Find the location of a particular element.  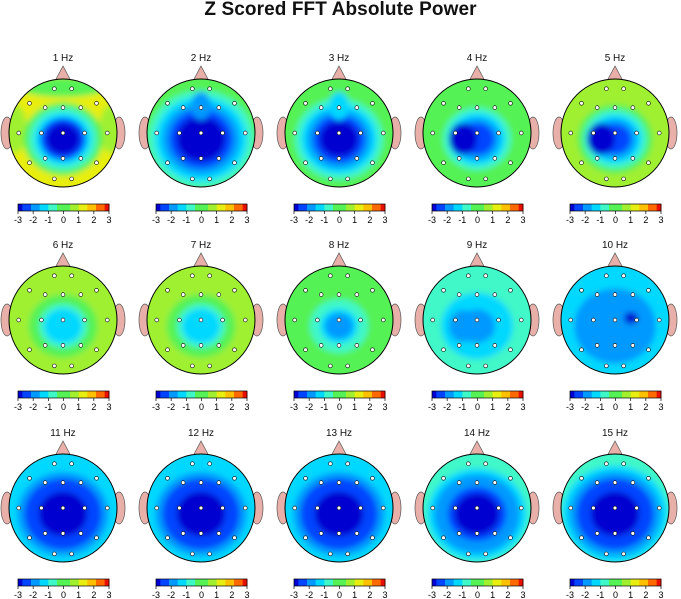

topomap: 1 Hz -3 -2 -1 0 1 2 3 is located at coordinates (63, 139).